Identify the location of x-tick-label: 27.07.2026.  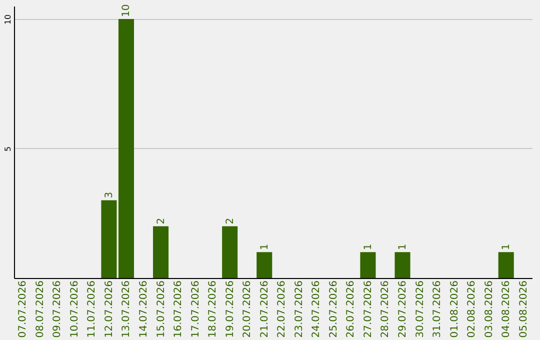
(368, 309).